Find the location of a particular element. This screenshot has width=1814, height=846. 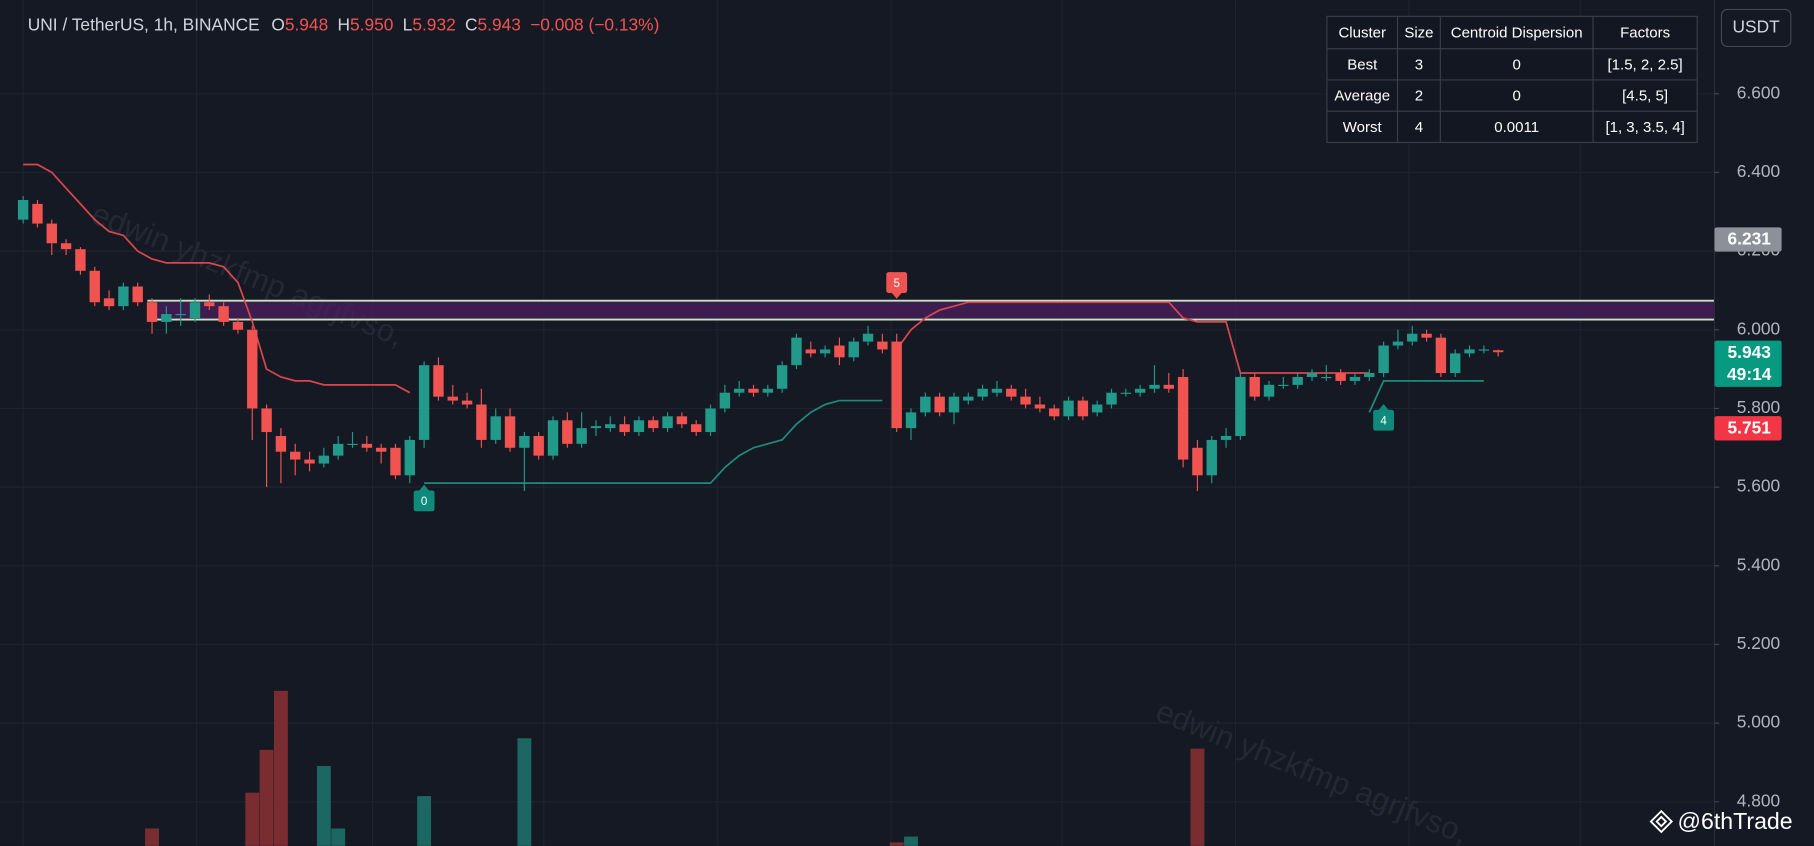

currency-button is located at coordinates (1756, 28).